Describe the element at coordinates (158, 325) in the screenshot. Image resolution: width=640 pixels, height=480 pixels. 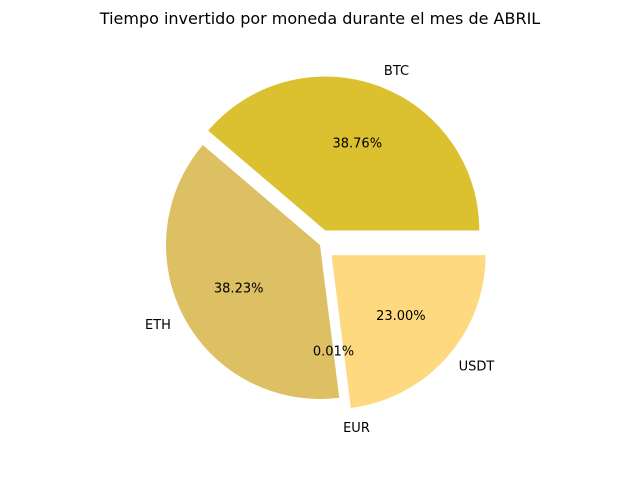
I see `slice-label-eth: ETH` at that location.